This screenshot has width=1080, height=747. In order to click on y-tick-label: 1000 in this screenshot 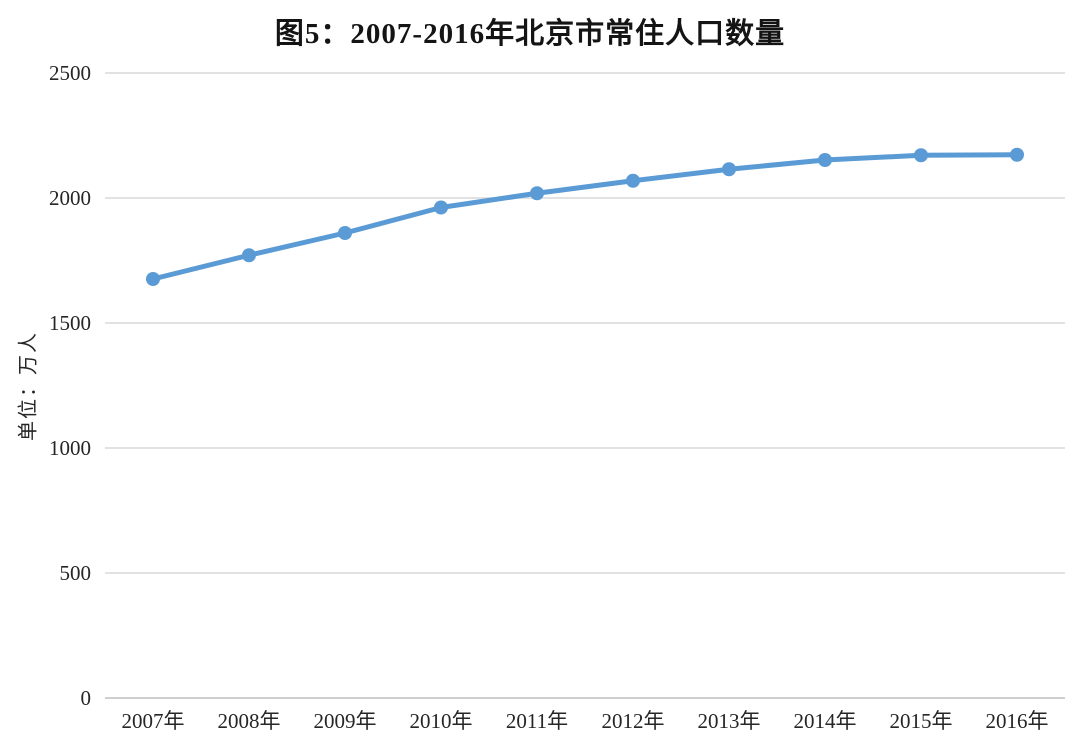, I will do `click(70, 448)`.